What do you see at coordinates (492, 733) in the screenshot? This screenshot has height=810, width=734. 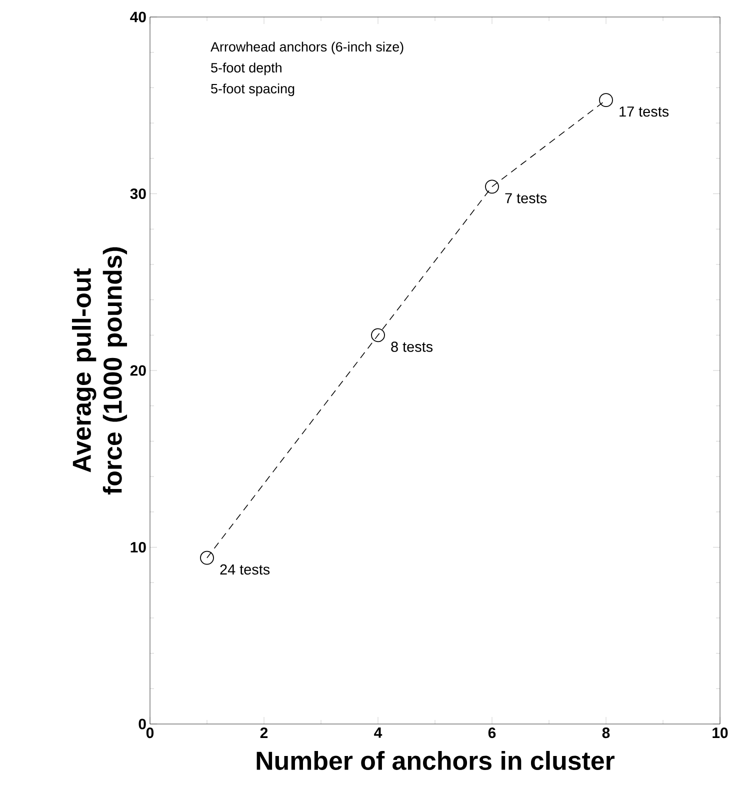 I see `x-tick-label: 6` at bounding box center [492, 733].